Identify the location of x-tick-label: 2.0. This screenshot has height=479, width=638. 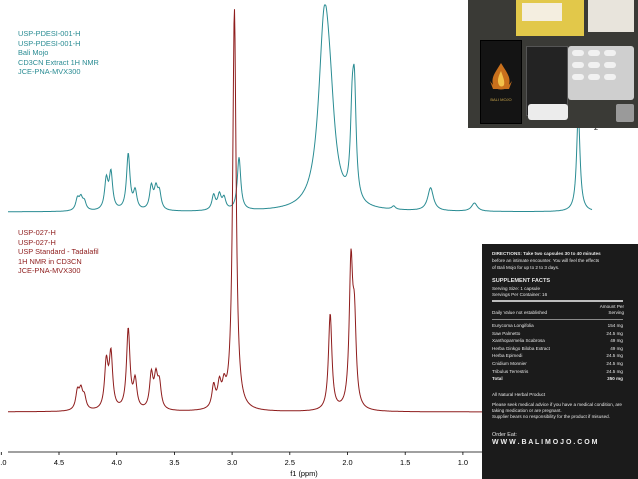
(347, 462).